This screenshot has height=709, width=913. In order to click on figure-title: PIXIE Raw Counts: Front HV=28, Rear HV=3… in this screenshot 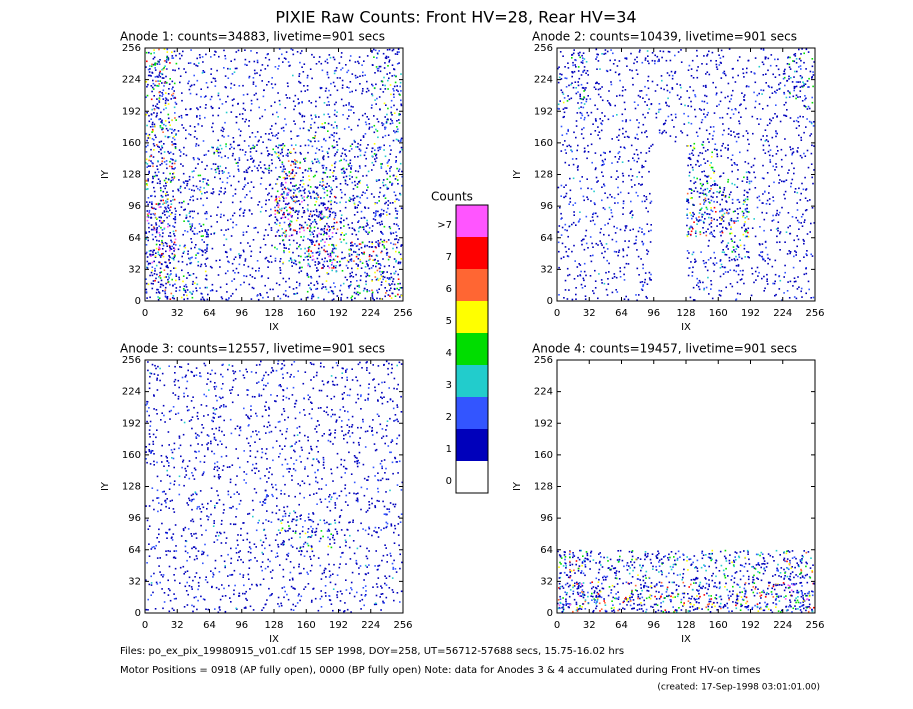, I will do `click(455, 17)`.